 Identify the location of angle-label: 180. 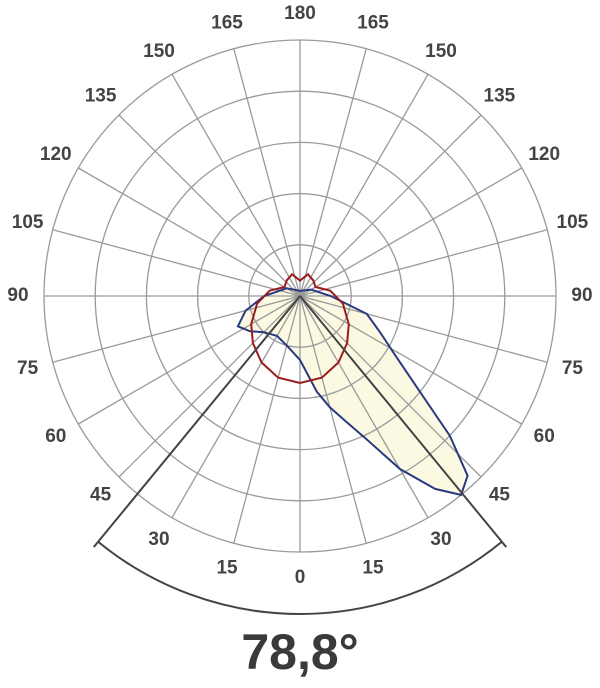
(300, 13).